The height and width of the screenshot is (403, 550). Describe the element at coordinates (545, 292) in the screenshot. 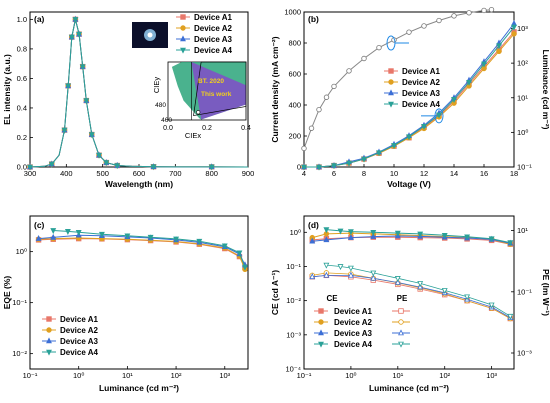

I see `panel-d-ylabel-right: PE (lm W⁻¹)` at that location.